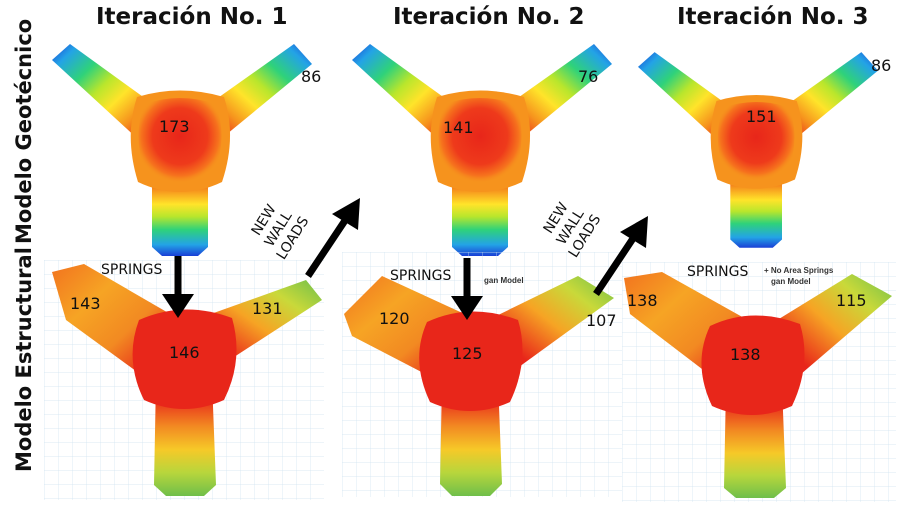 The image size is (900, 505). Describe the element at coordinates (588, 76) in the screenshot. I see `geotech-edge-value-2: 76` at that location.